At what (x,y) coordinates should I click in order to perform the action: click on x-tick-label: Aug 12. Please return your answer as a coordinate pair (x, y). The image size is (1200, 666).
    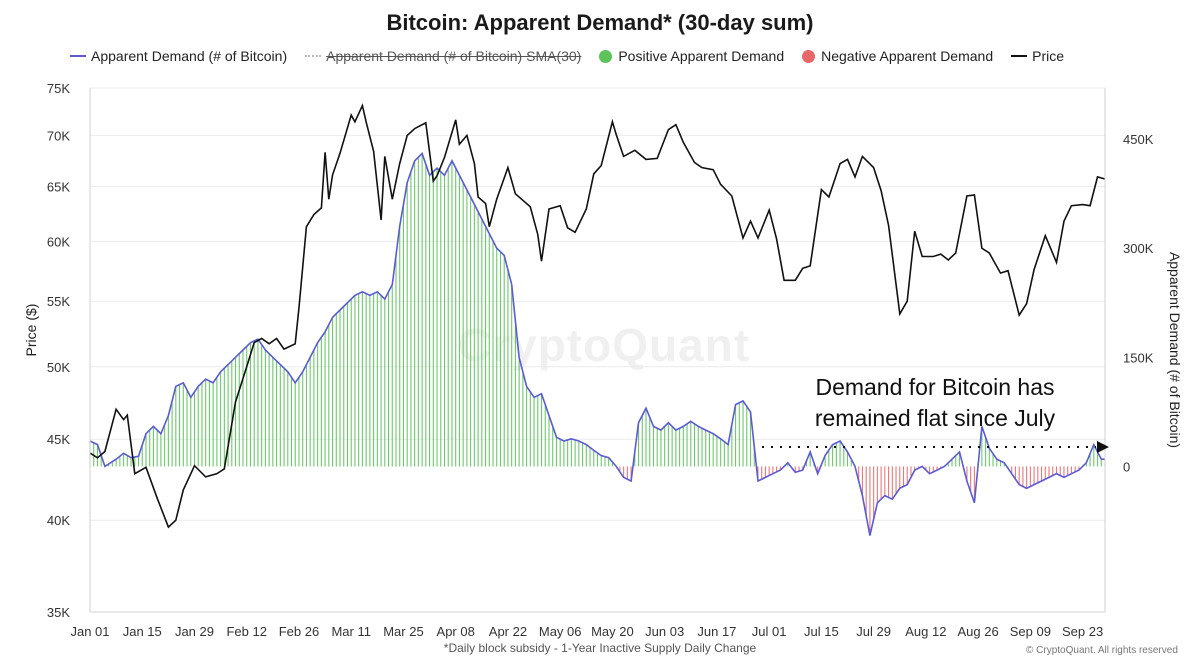
    Looking at the image, I should click on (925, 631).